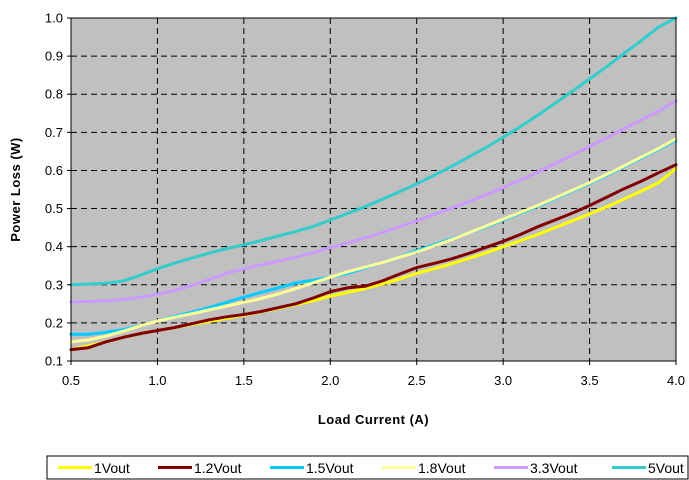  Describe the element at coordinates (54, 132) in the screenshot. I see `y-tick-label: 0.7` at that location.